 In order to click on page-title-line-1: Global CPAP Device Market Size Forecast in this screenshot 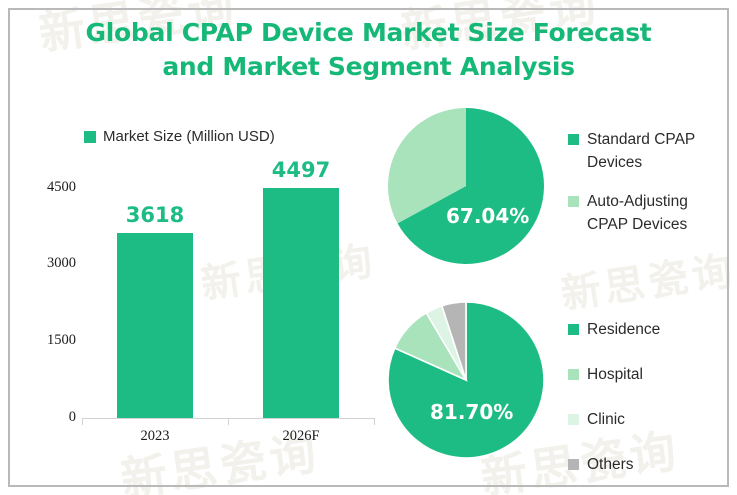, I will do `click(368, 32)`.